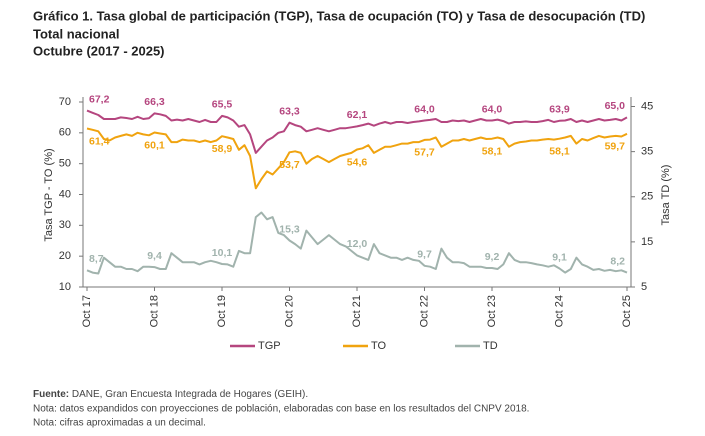  Describe the element at coordinates (99, 141) in the screenshot. I see `value-label: 61,4` at that location.